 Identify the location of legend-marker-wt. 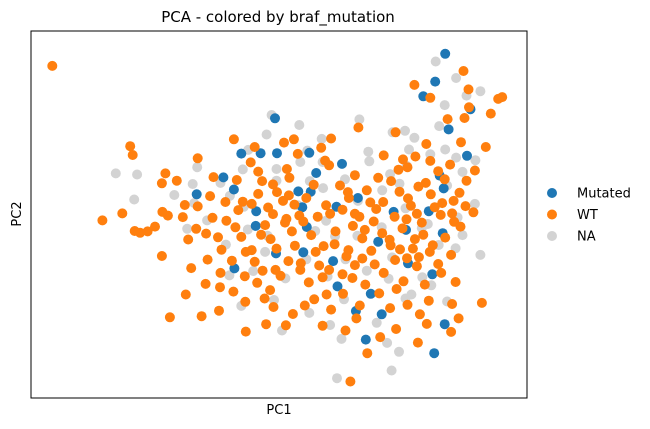
(552, 214).